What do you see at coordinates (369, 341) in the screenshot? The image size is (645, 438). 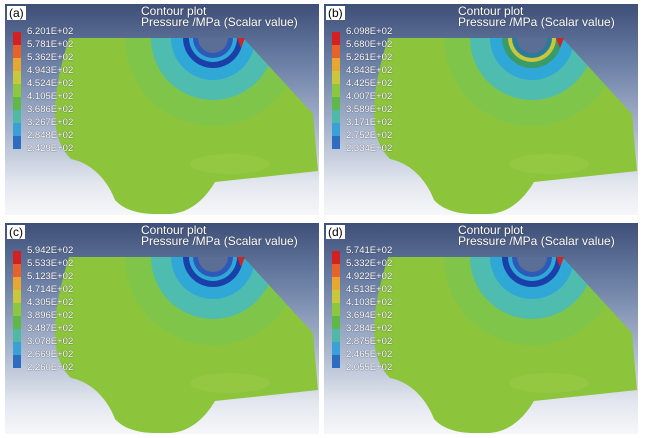 I see `legend-value: 2.875E+02` at bounding box center [369, 341].